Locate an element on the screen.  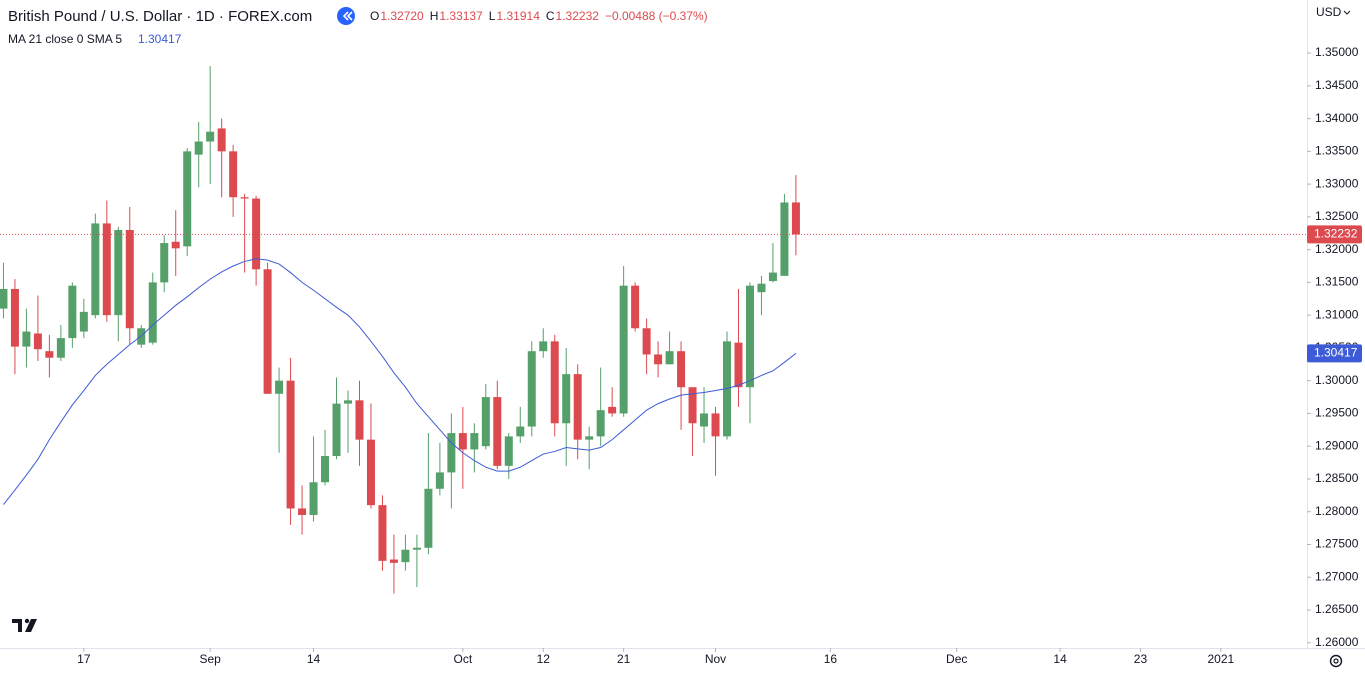
y-tick-label: 1.34000 is located at coordinates (1337, 118).